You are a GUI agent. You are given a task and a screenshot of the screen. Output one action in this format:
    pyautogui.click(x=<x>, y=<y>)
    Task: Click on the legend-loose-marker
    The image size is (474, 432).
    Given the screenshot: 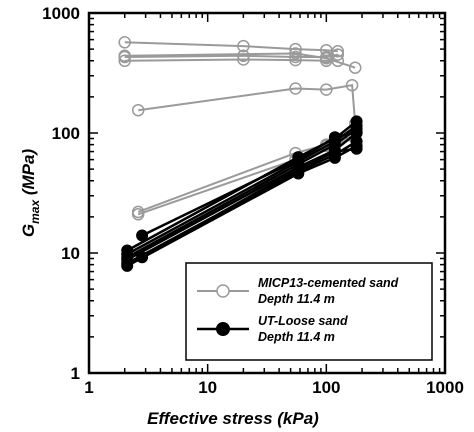 What is the action you would take?
    pyautogui.click(x=223, y=329)
    